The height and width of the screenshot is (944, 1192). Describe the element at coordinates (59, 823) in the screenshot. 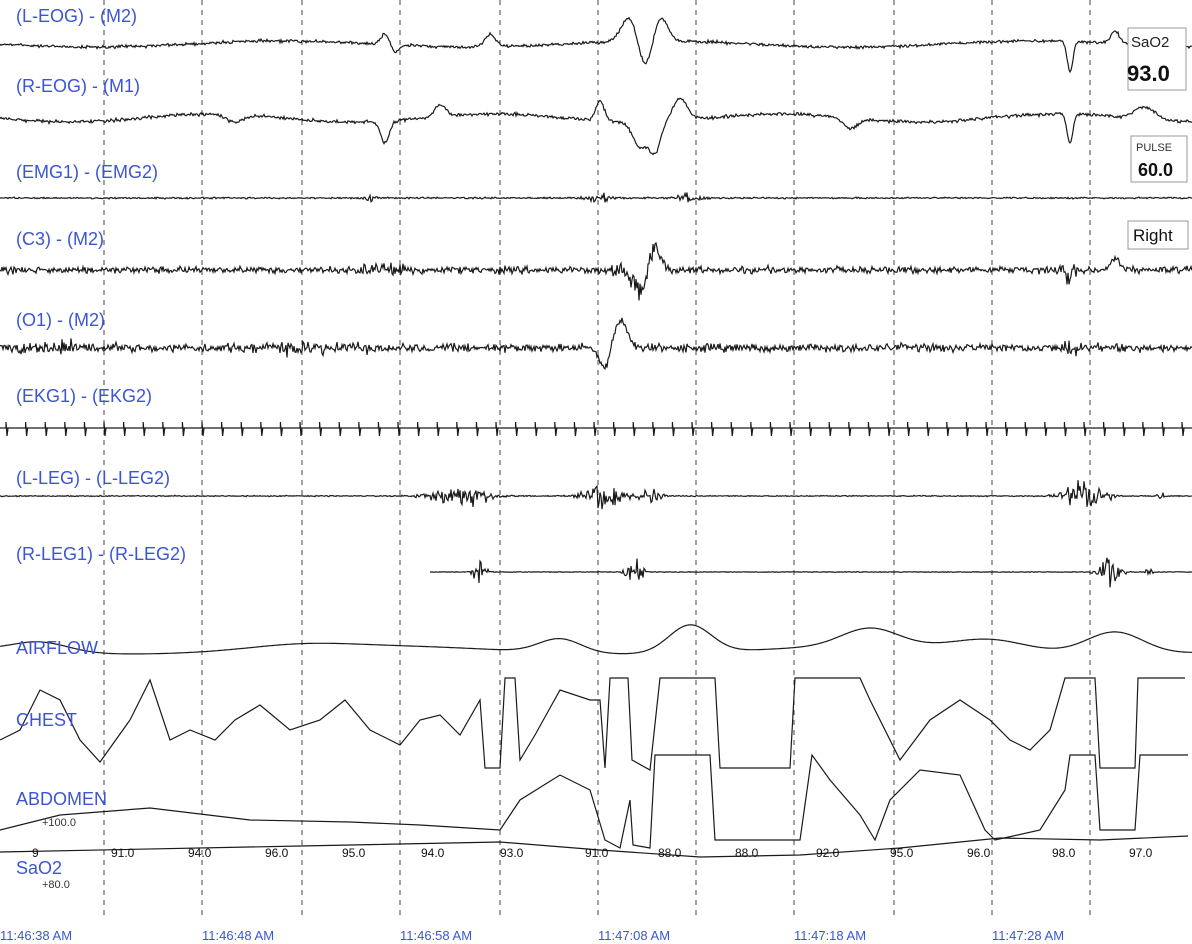

I see `abdomen-scale-label: +100.0` at that location.